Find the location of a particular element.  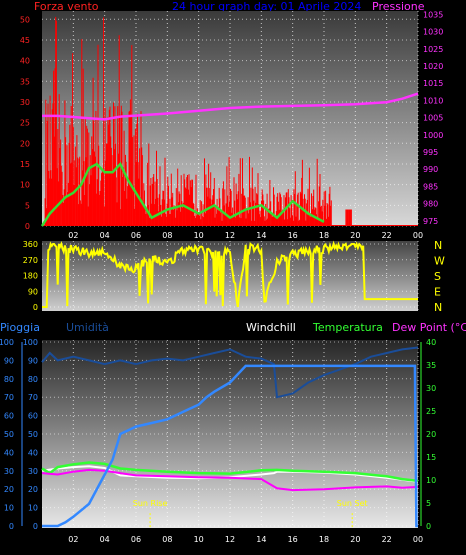

y-right-tick: 30 is located at coordinates (431, 388).